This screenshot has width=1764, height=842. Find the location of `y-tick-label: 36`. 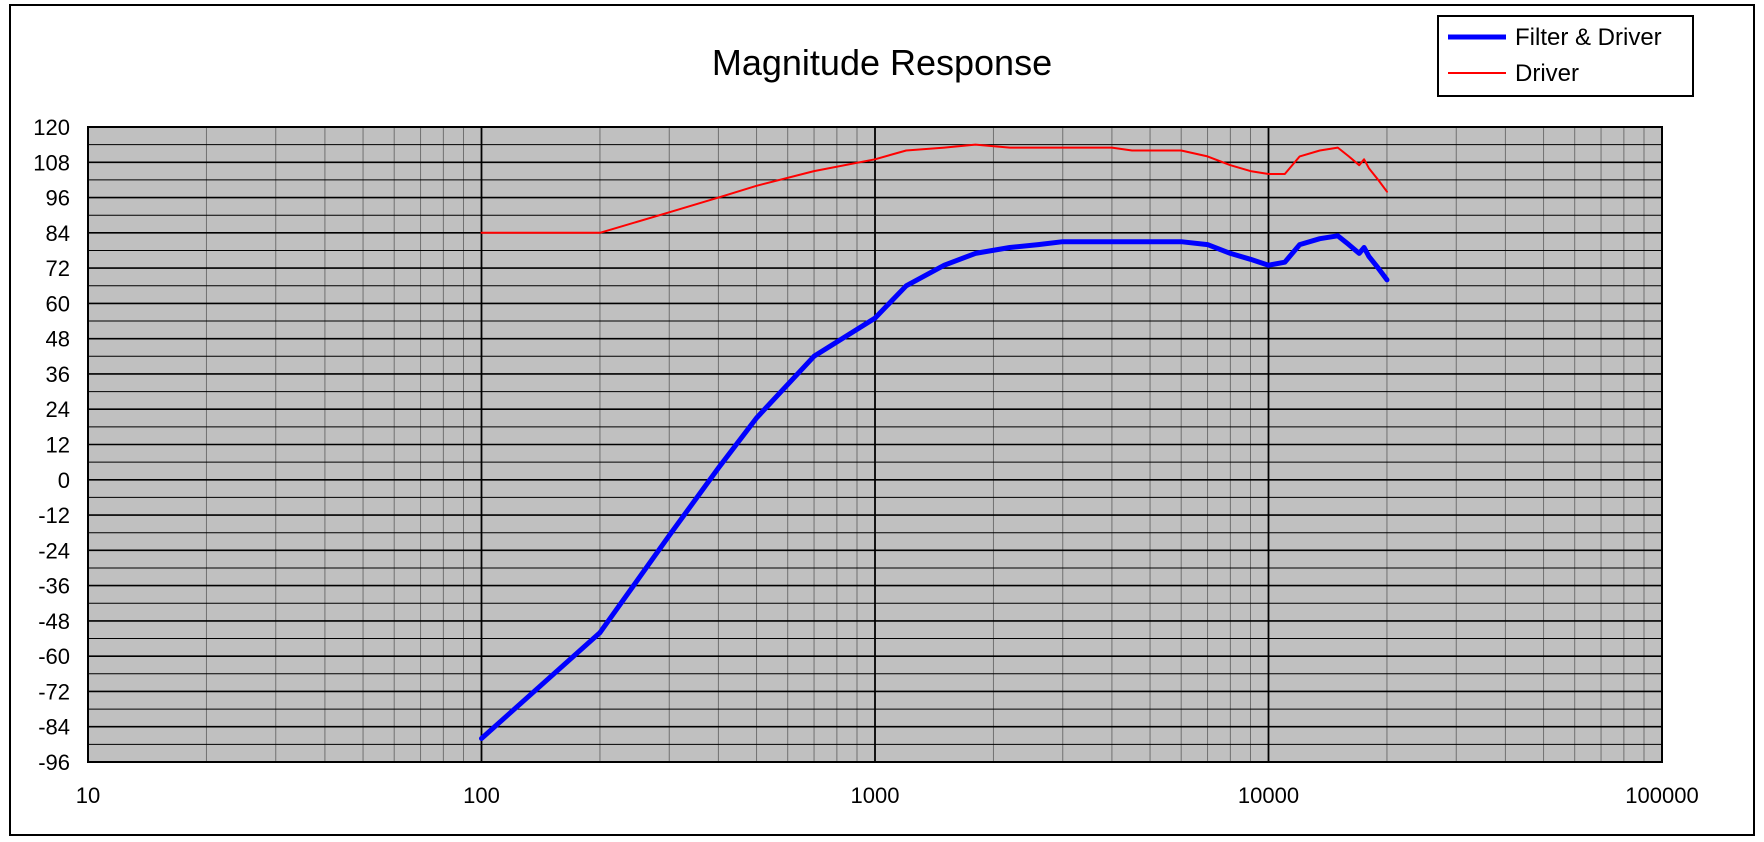

y-tick-label: 36 is located at coordinates (58, 374).